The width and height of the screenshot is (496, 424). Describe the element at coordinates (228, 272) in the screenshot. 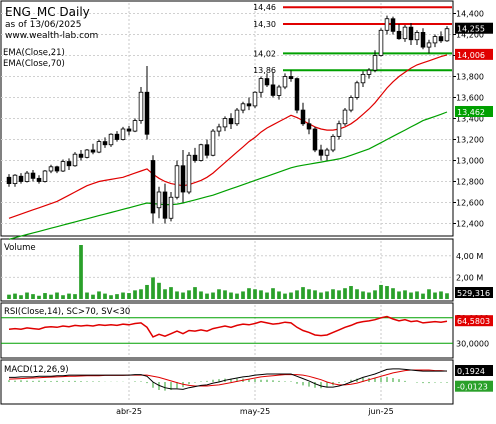

I see `volume-bars` at that location.